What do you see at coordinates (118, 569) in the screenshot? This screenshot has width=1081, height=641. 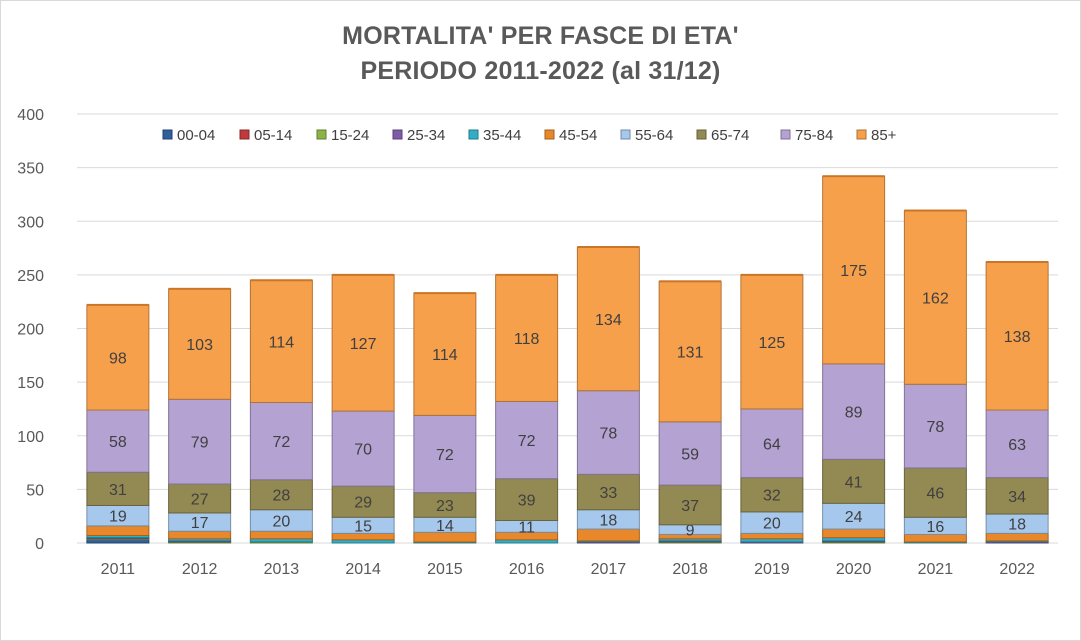 I see `x-tick-label-2011: 2011` at bounding box center [118, 569].